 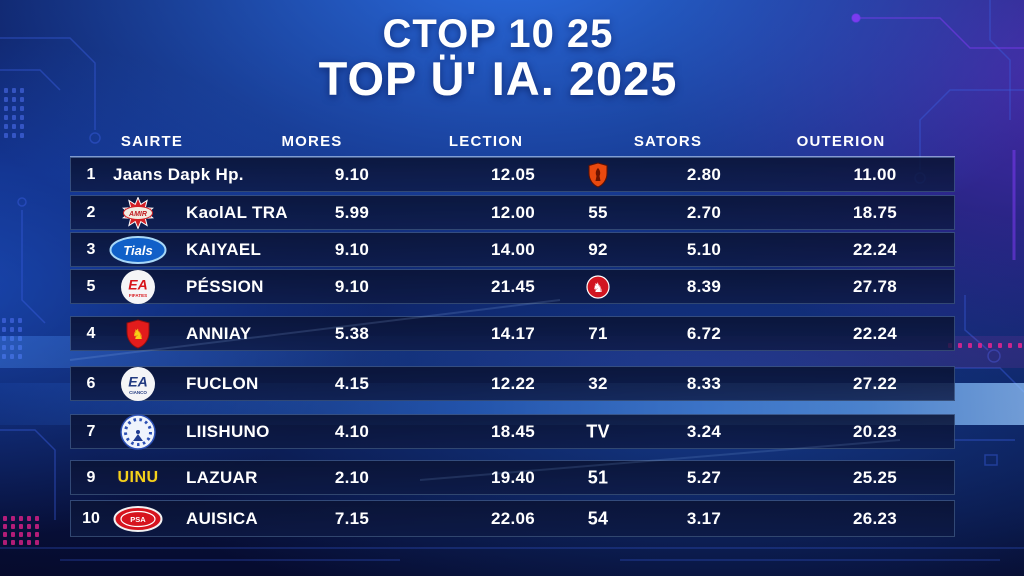 I want to click on rank-label: 3, so click(x=91, y=249).